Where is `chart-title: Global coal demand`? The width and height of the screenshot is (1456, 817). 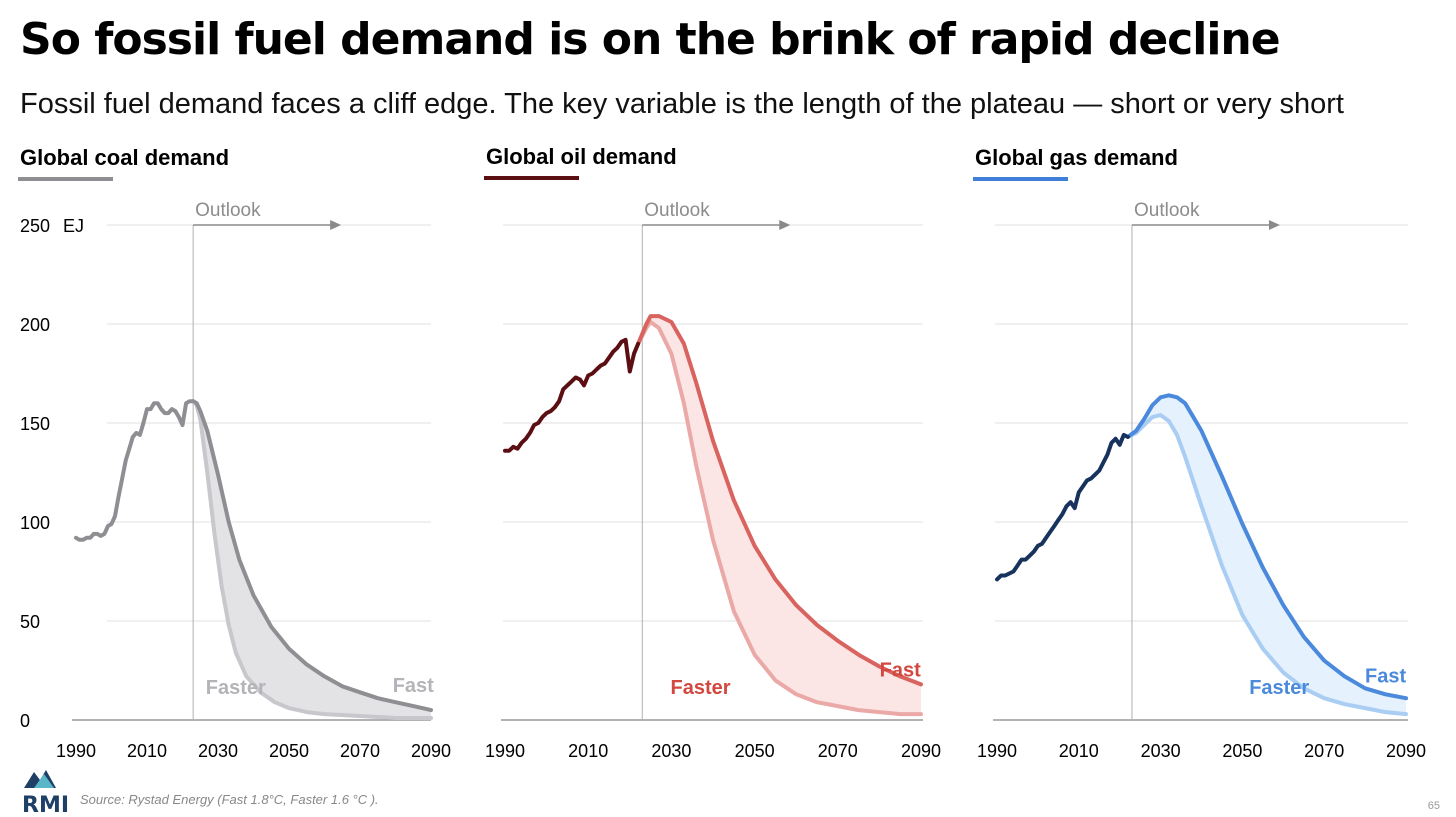 chart-title: Global coal demand is located at coordinates (124, 157).